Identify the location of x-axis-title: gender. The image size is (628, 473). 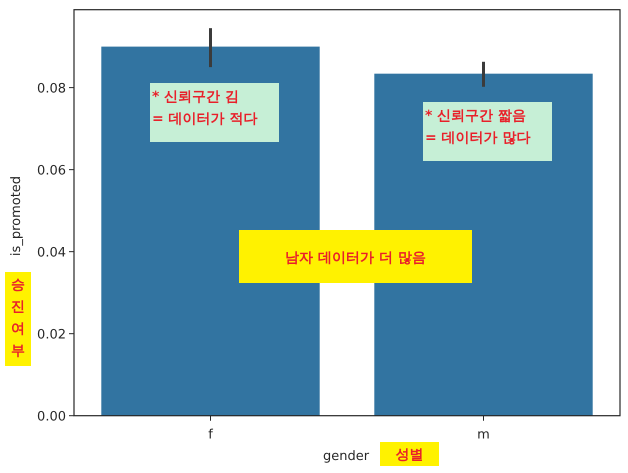
(346, 456).